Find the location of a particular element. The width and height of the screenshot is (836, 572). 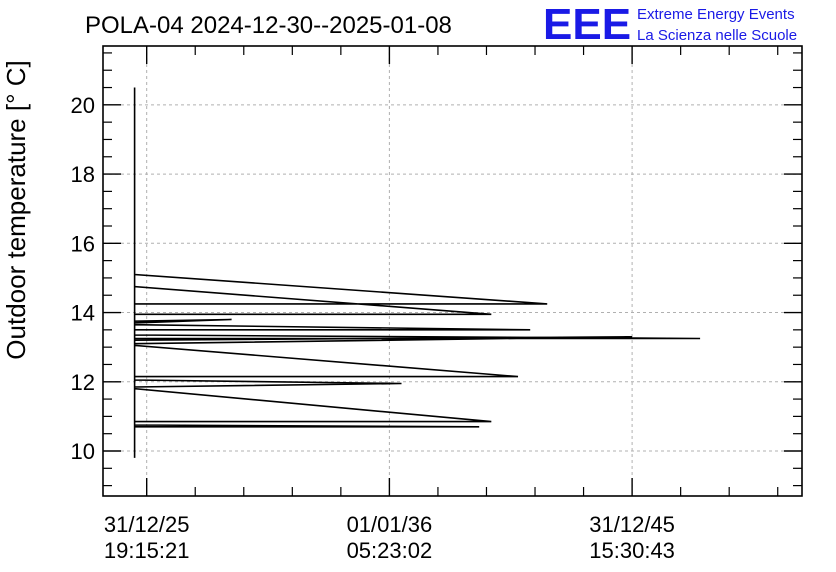

logo-line-1: Extreme Energy Events is located at coordinates (716, 14).